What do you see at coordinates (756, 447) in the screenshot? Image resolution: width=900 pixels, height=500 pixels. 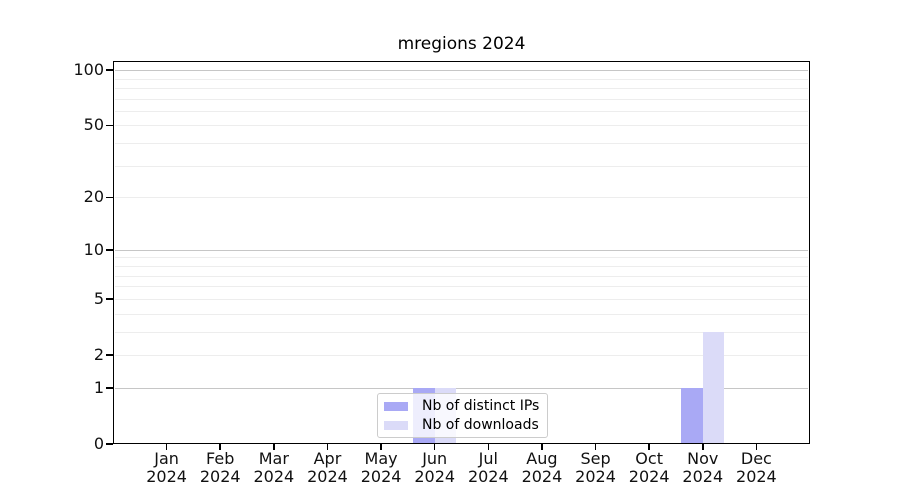 I see `x-tick-mark-dec` at bounding box center [756, 447].